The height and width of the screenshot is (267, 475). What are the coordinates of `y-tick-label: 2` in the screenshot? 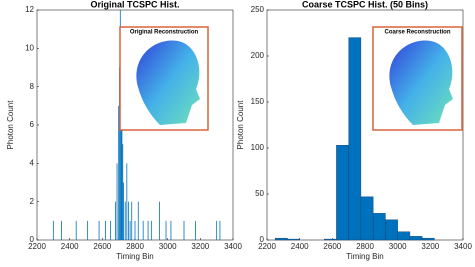 It's located at (32, 201).